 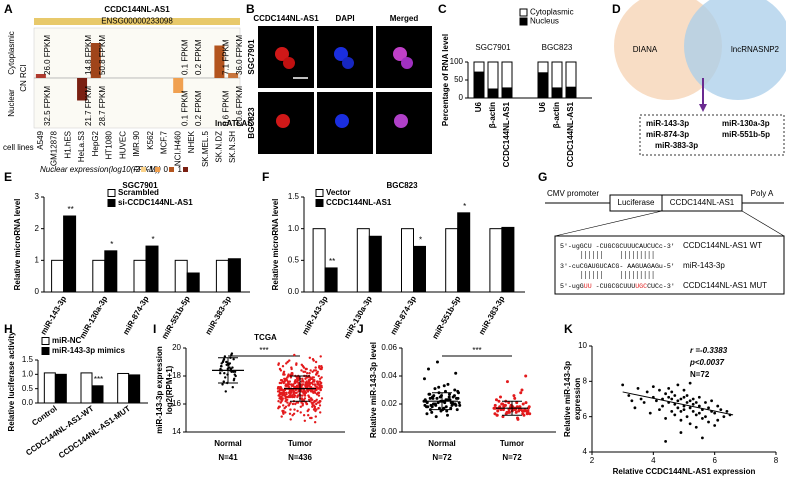 I want to click on insert-label: CCDC144NL-AS1, so click(x=702, y=202).